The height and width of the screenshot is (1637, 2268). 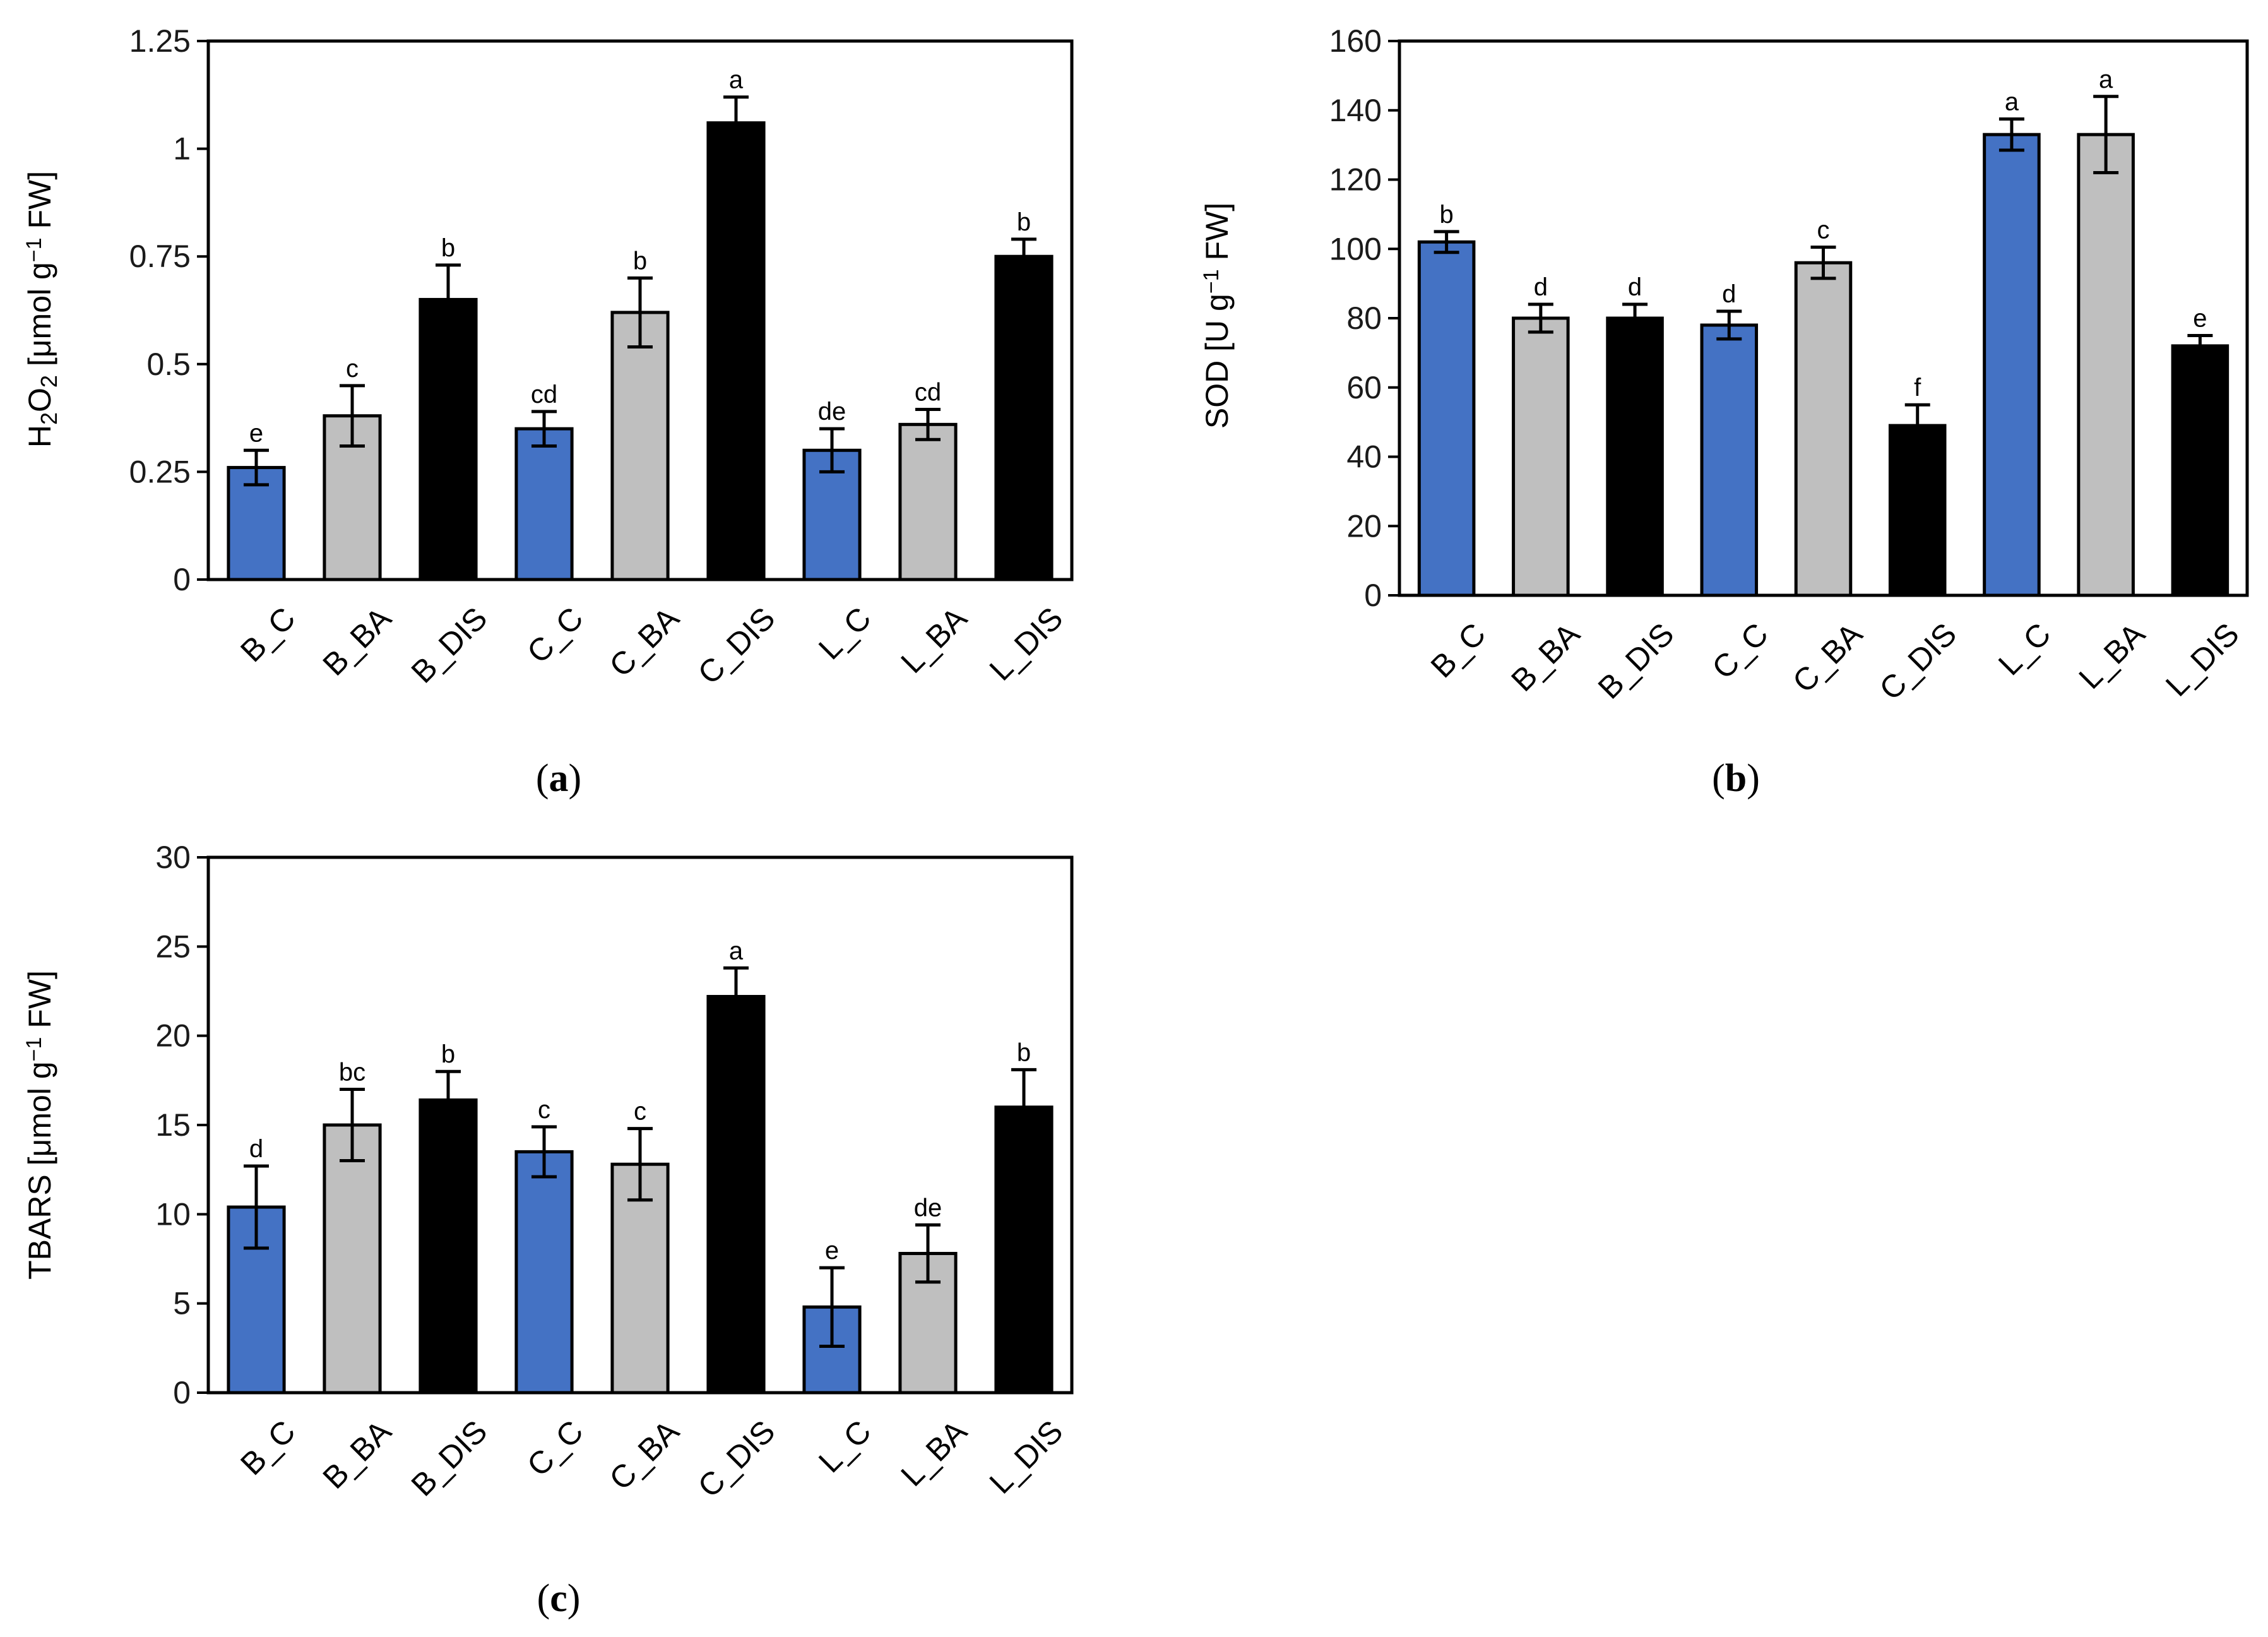 I want to click on y-tick-label: 10, so click(x=173, y=1214).